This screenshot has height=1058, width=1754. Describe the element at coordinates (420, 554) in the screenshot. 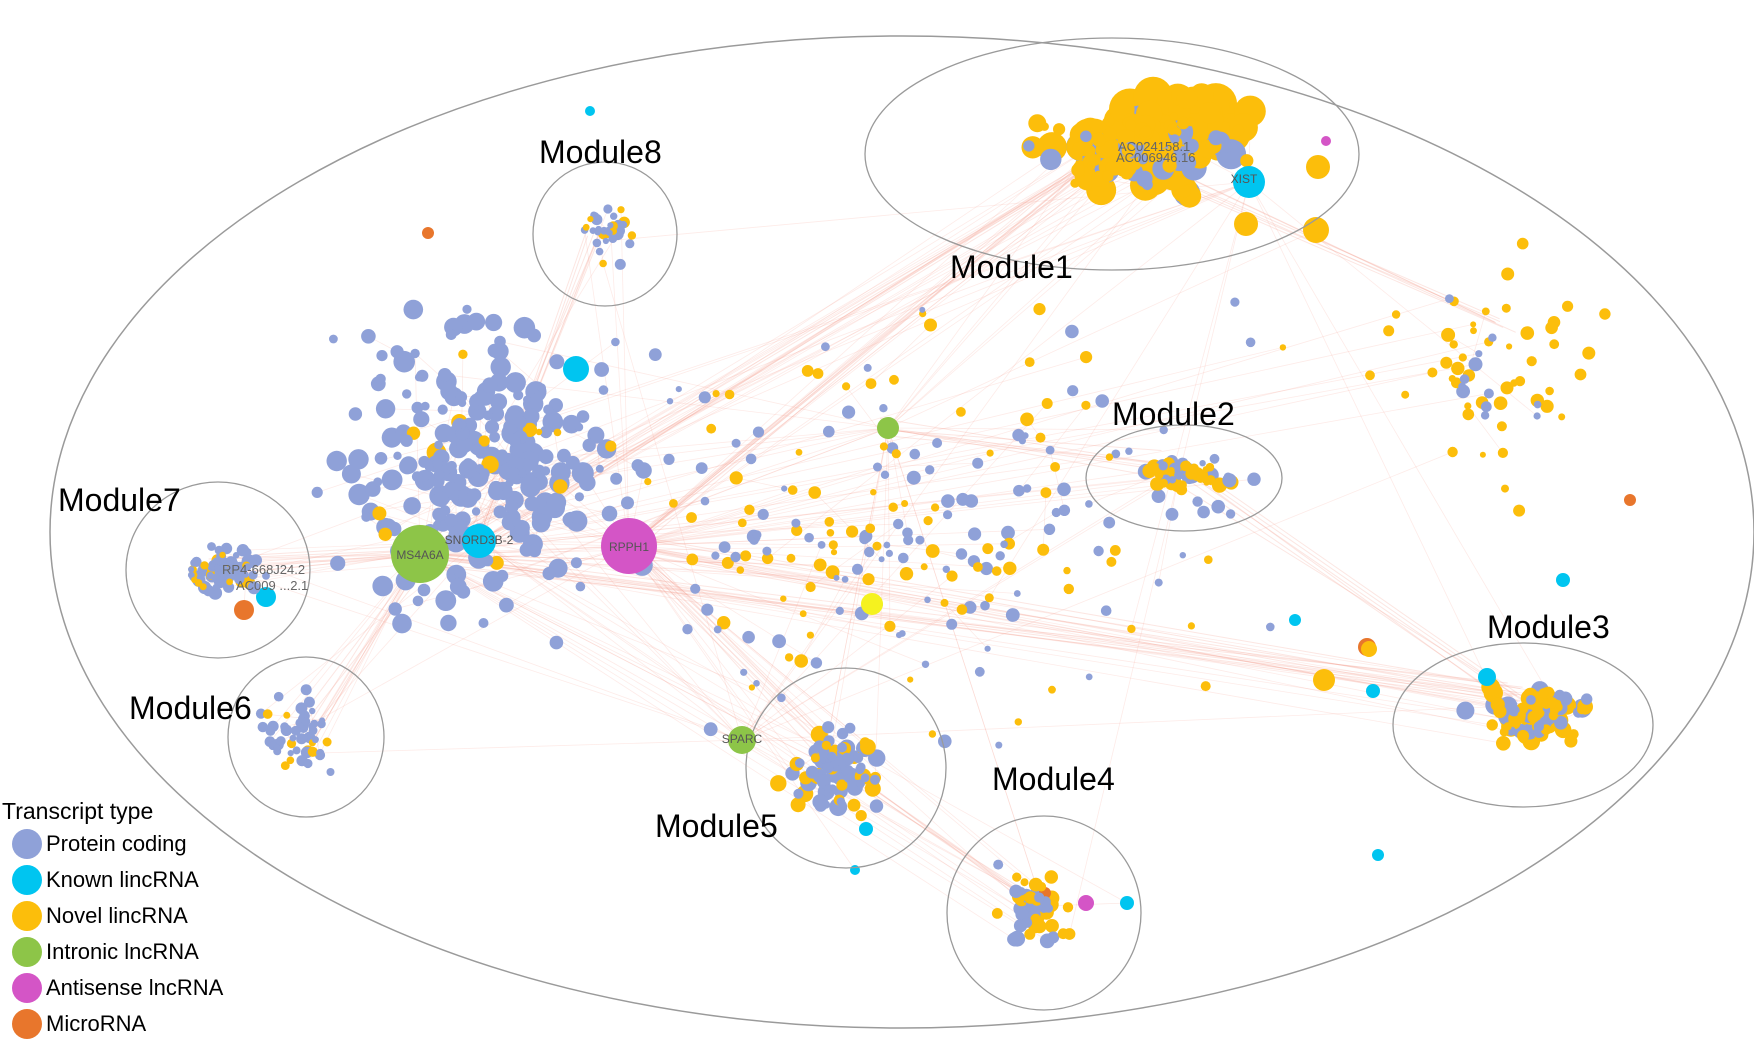

I see `hub-node-ms4a6a` at that location.